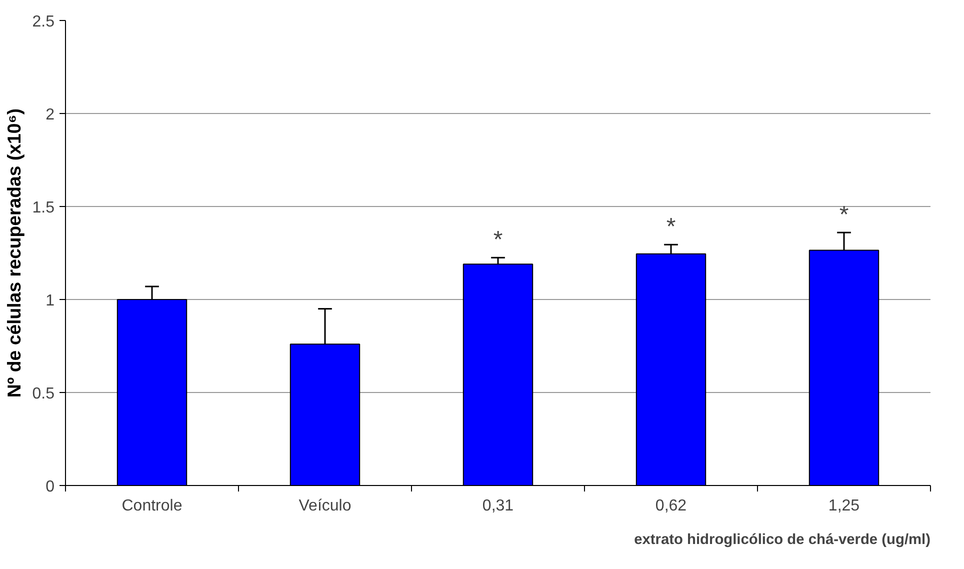  Describe the element at coordinates (152, 506) in the screenshot. I see `x-tick-label: Controle` at that location.